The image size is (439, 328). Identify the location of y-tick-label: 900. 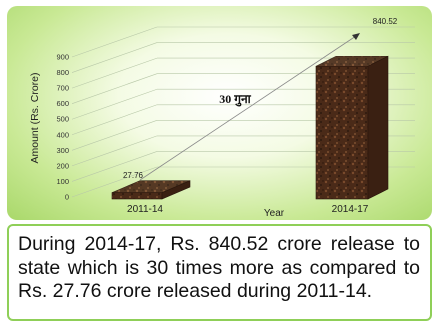
(62, 57).